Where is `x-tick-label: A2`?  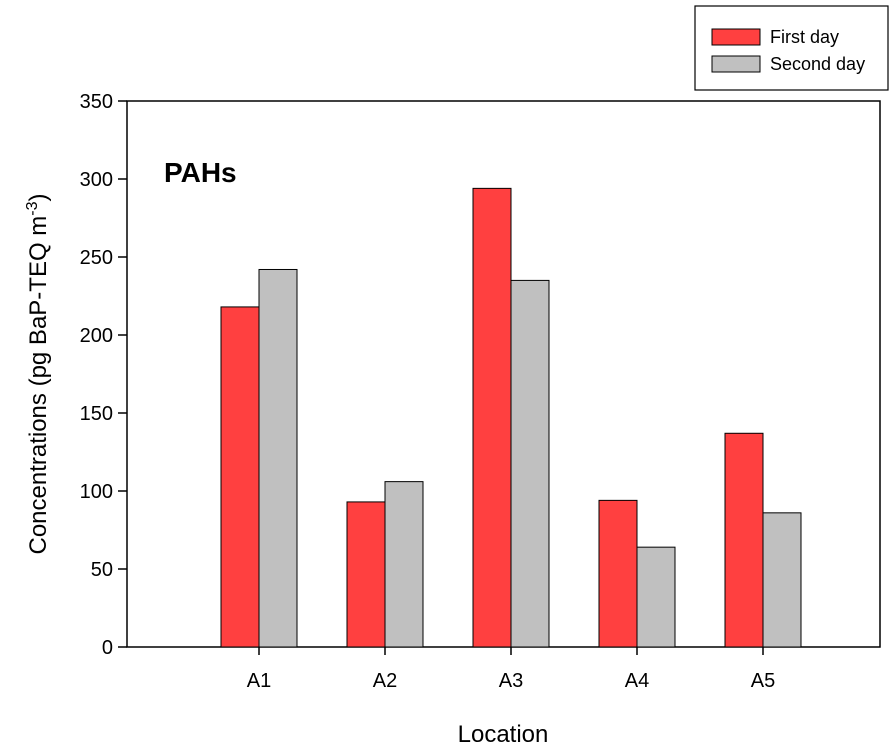 x-tick-label: A2 is located at coordinates (385, 681).